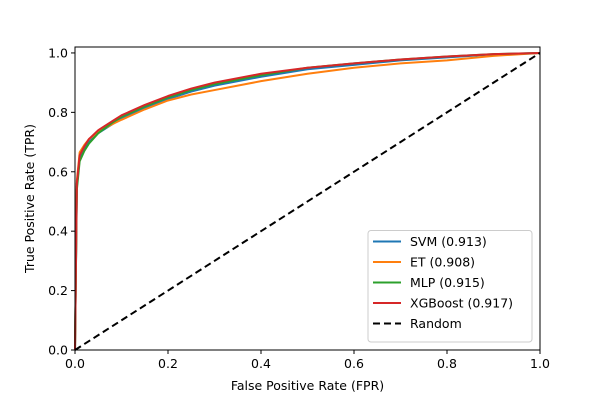 The image size is (600, 400). I want to click on y-tick-label: 0.0, so click(58, 350).